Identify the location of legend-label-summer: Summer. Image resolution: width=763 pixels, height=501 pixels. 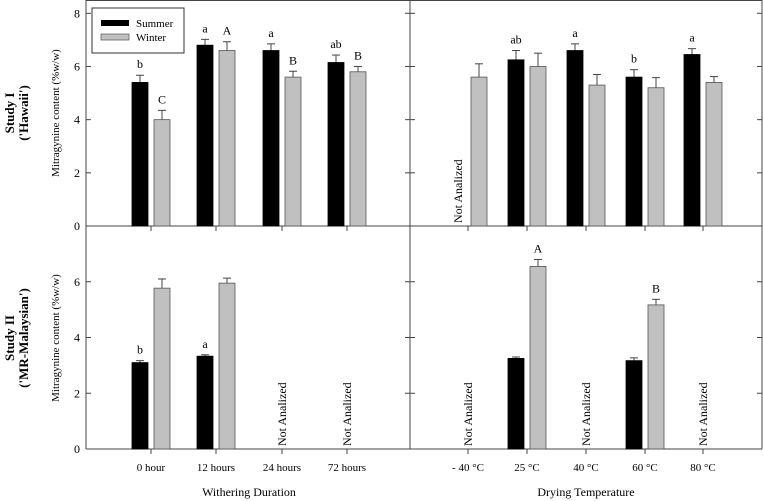
(155, 24).